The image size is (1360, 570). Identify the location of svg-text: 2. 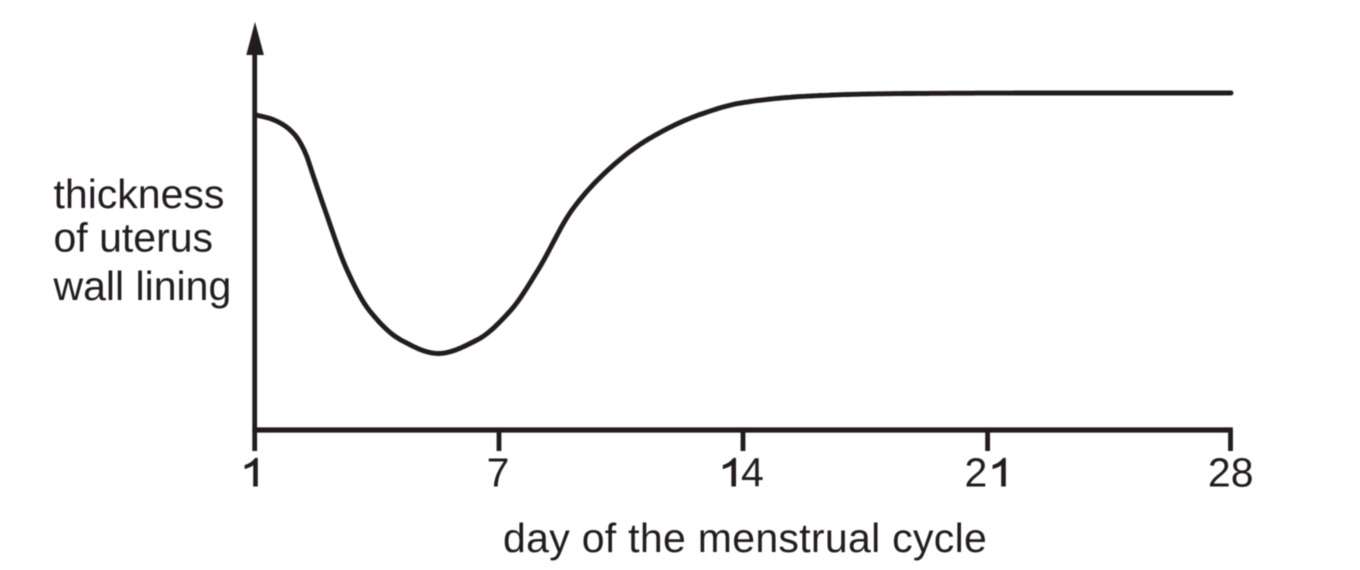
(976, 473).